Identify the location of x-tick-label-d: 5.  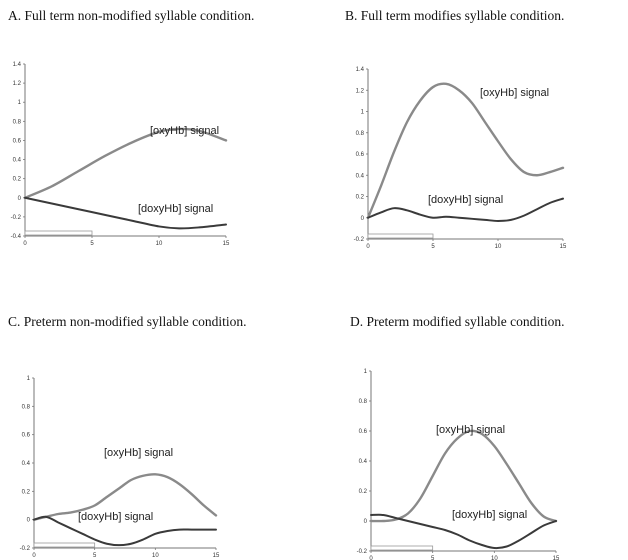
(433, 558).